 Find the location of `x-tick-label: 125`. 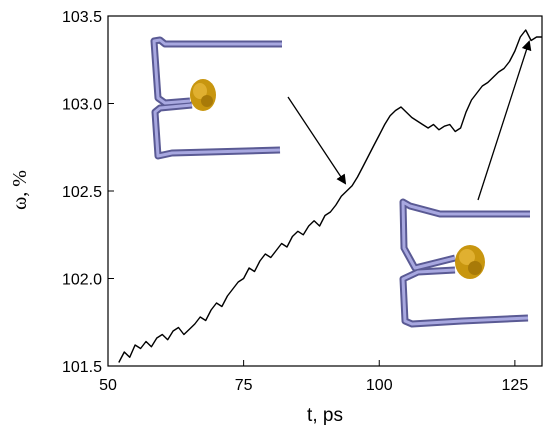

x-tick-label: 125 is located at coordinates (515, 385).